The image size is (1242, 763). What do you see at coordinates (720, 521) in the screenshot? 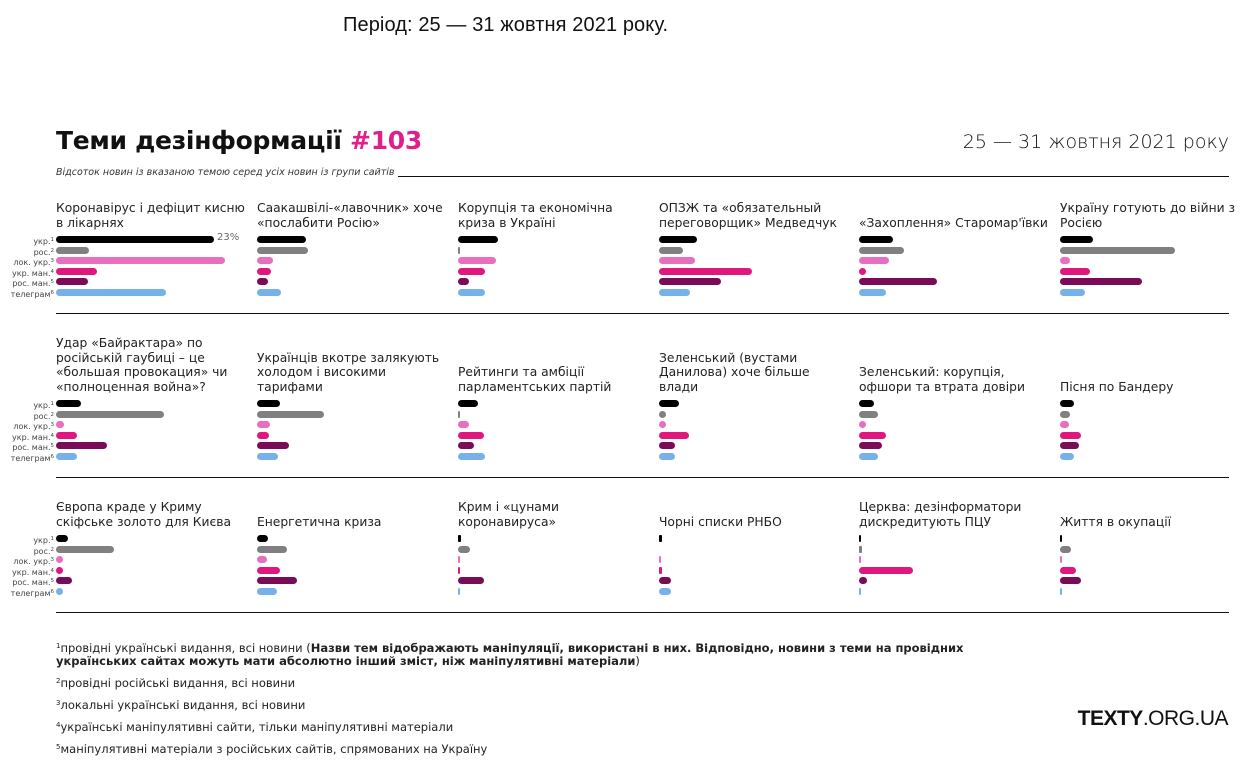
I see `topic-title: Чорні списки РНБО` at bounding box center [720, 521].